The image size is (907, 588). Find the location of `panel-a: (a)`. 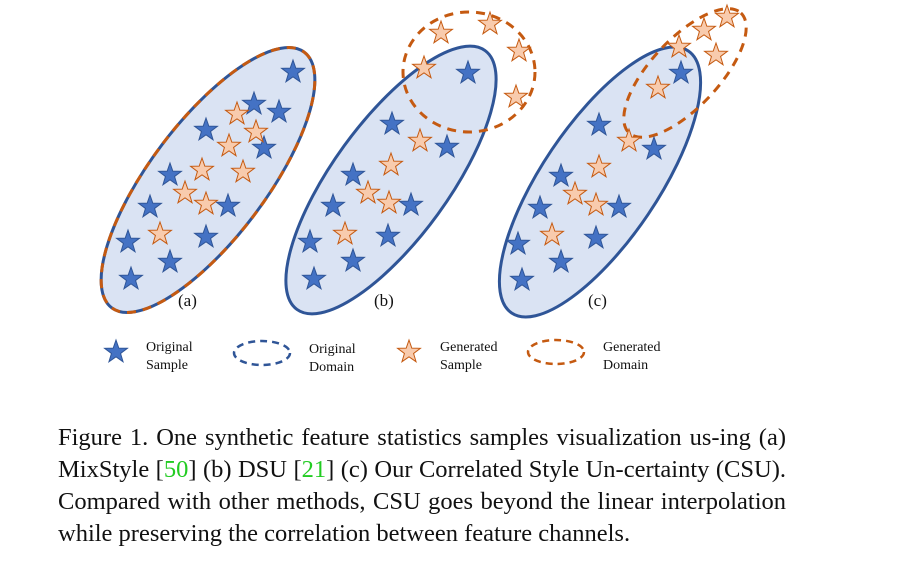

panel-a: (a) is located at coordinates (208, 180).